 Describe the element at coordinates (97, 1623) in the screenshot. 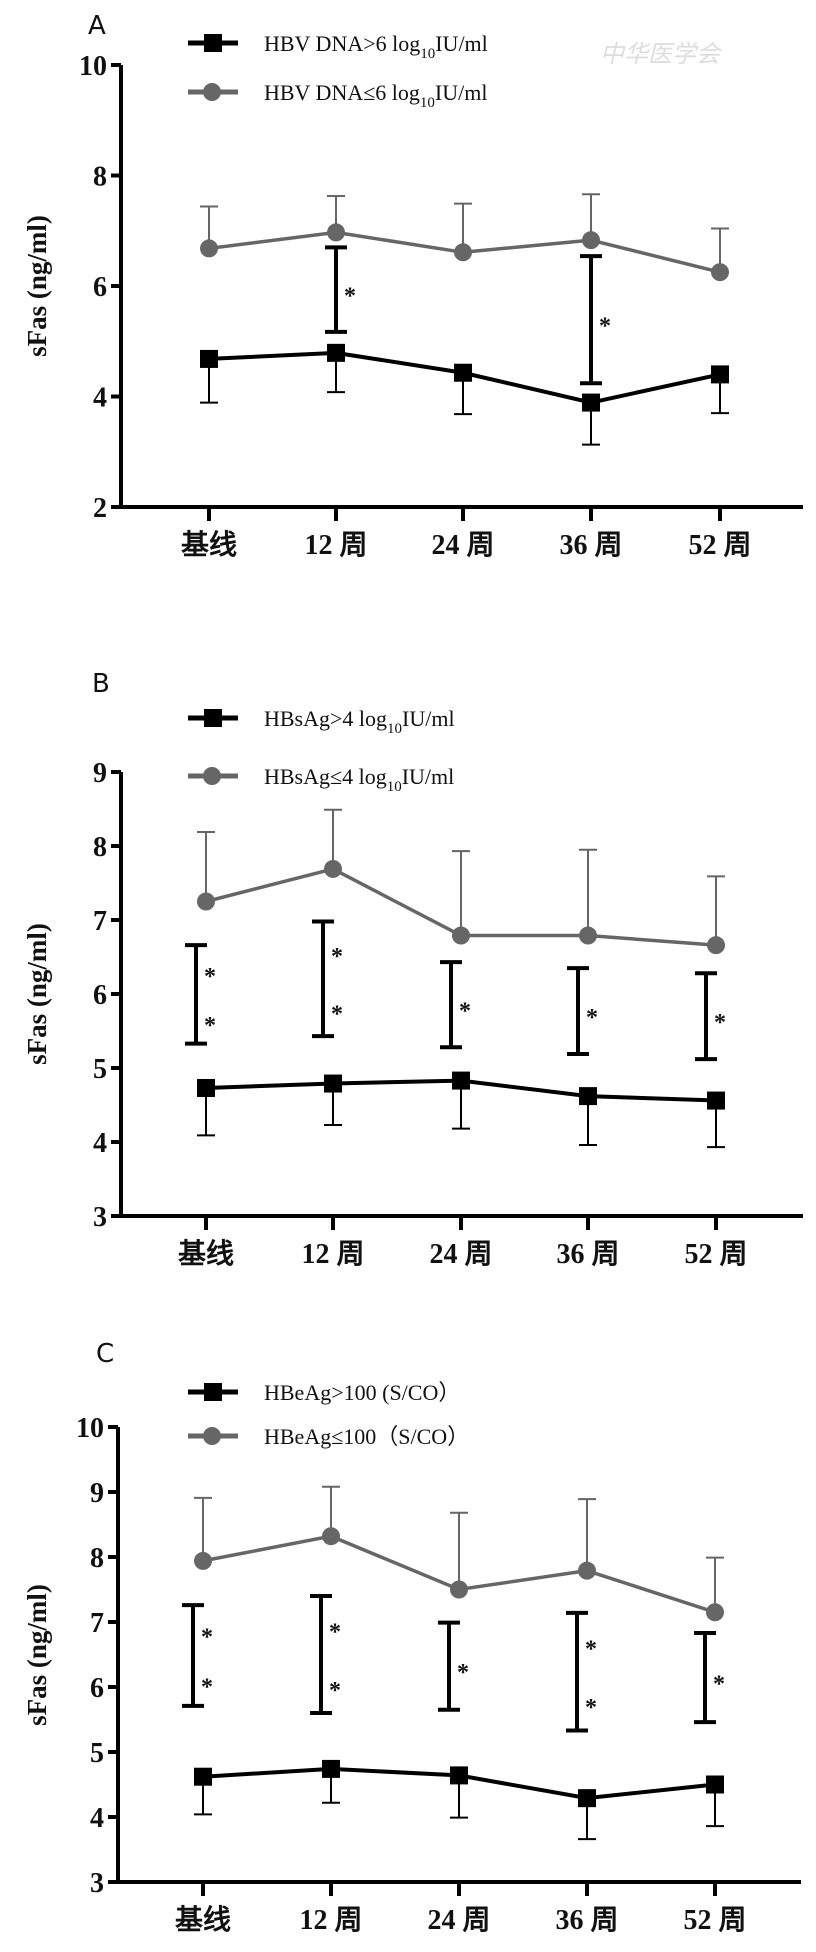

I see `y-tick-label: 7` at that location.